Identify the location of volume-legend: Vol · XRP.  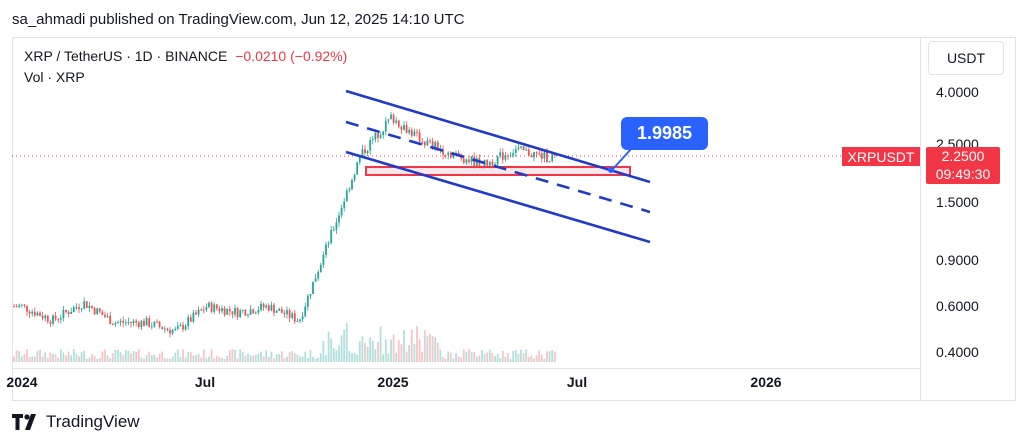
(54, 77).